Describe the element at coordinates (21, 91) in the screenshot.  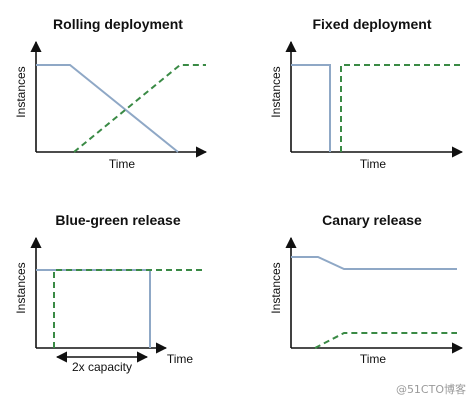
I see `rolling-y-axis-label: Instances` at that location.